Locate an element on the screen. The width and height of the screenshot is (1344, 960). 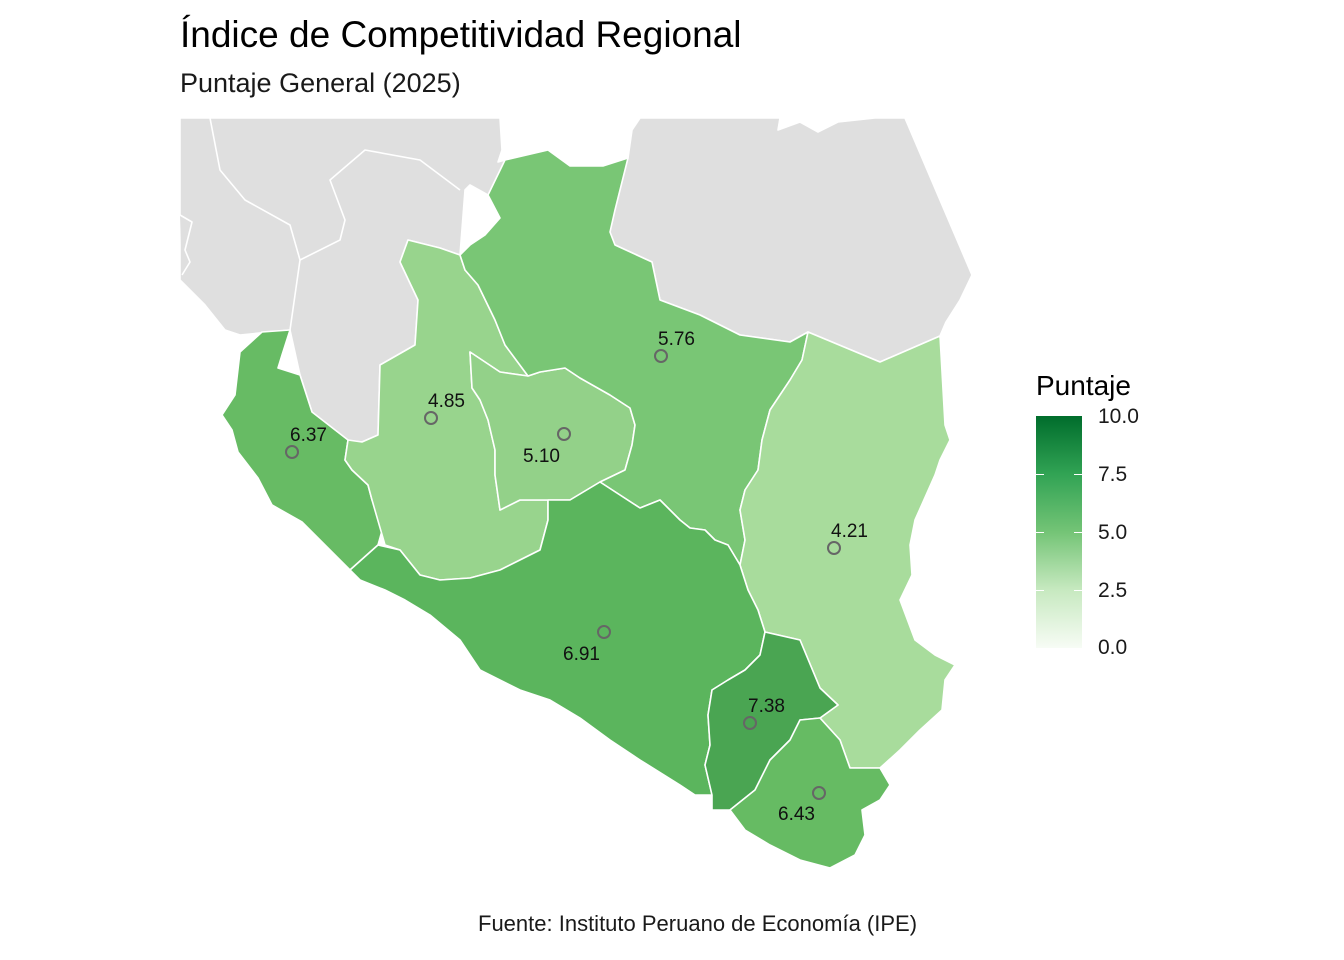
context-line-b is located at coordinates (380, 205).